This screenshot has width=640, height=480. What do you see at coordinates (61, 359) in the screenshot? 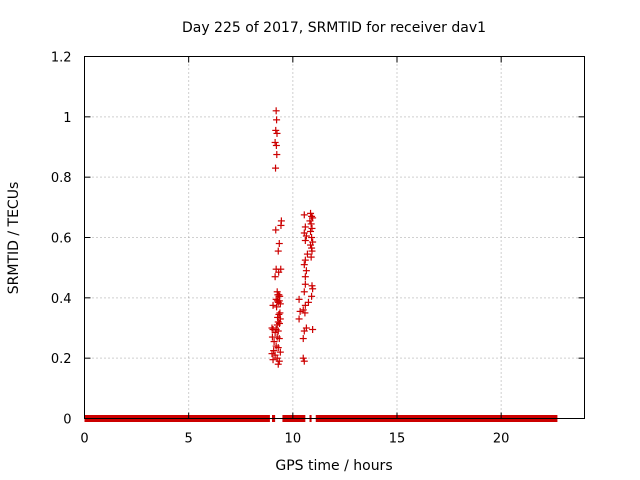
I see `y-tick-label: 0.2` at bounding box center [61, 359].